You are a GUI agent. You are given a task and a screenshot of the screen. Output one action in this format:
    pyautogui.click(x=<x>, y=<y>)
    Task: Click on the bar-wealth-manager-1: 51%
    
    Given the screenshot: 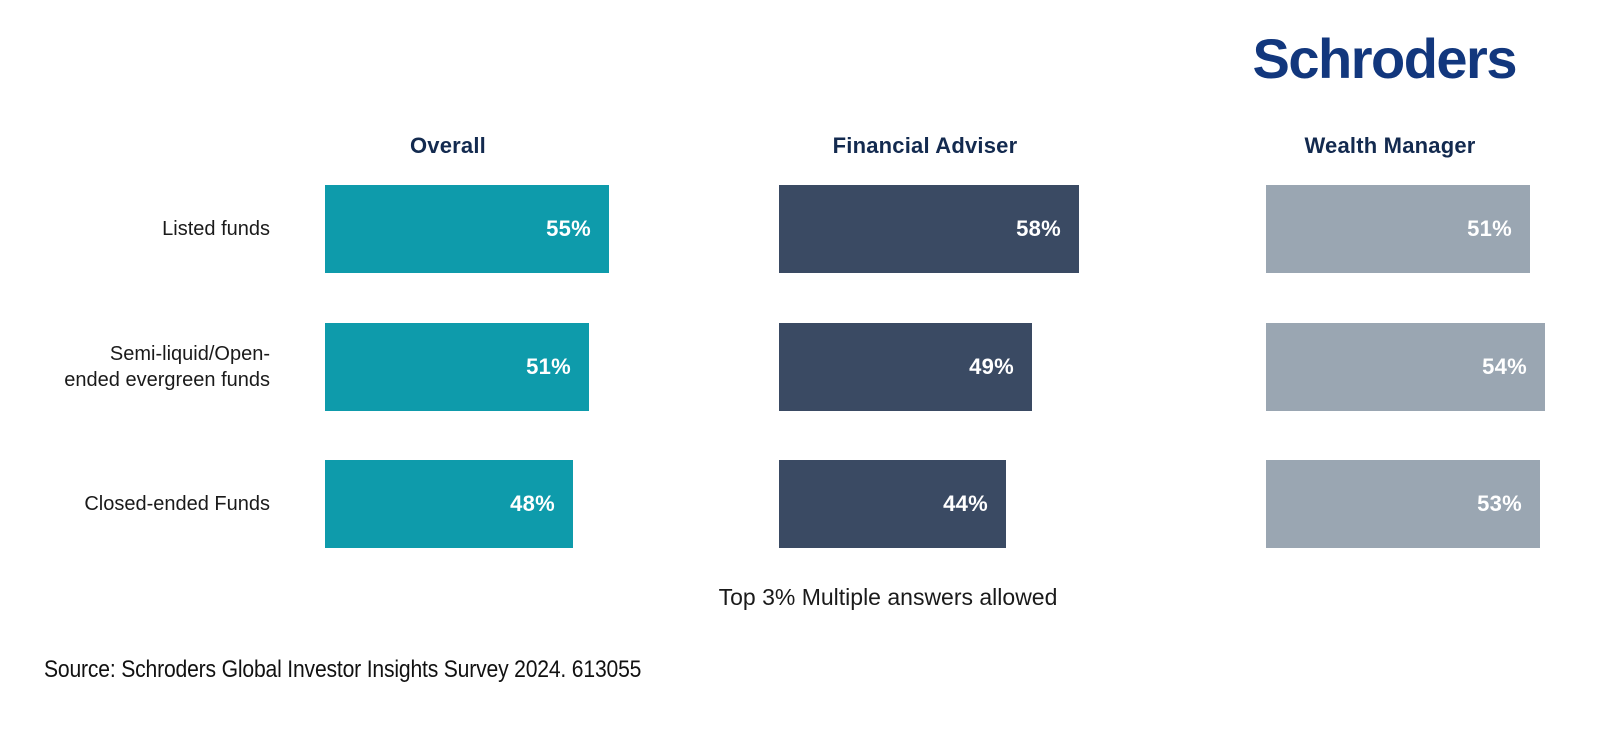 What is the action you would take?
    pyautogui.click(x=1398, y=229)
    